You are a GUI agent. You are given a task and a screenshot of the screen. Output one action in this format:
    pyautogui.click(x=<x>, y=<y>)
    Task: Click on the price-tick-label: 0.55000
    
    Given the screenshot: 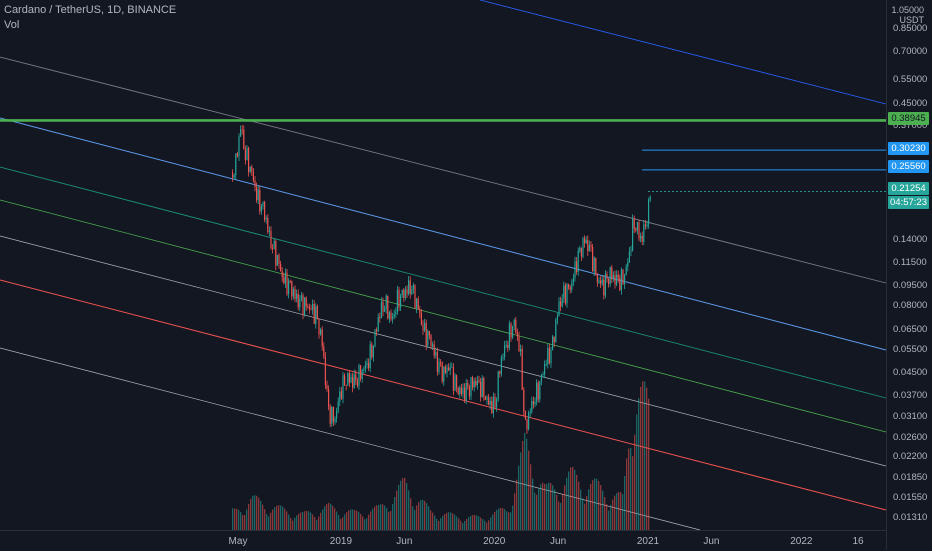 What is the action you would take?
    pyautogui.click(x=910, y=80)
    